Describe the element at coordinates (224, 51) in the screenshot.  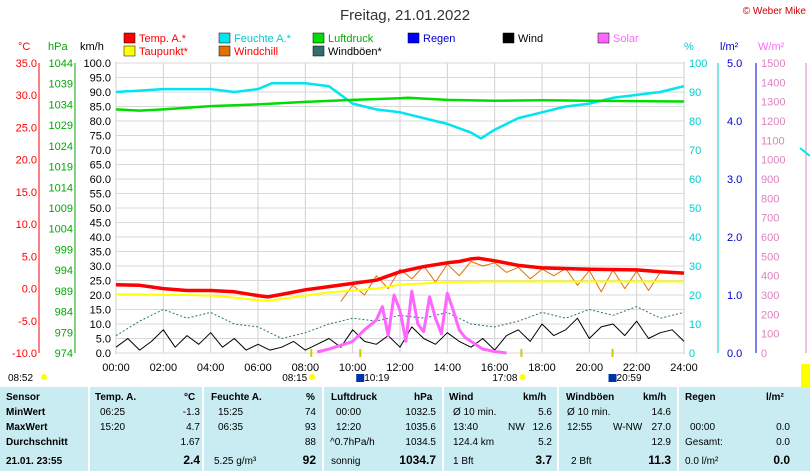
I see `legend-swatch-windchill` at that location.